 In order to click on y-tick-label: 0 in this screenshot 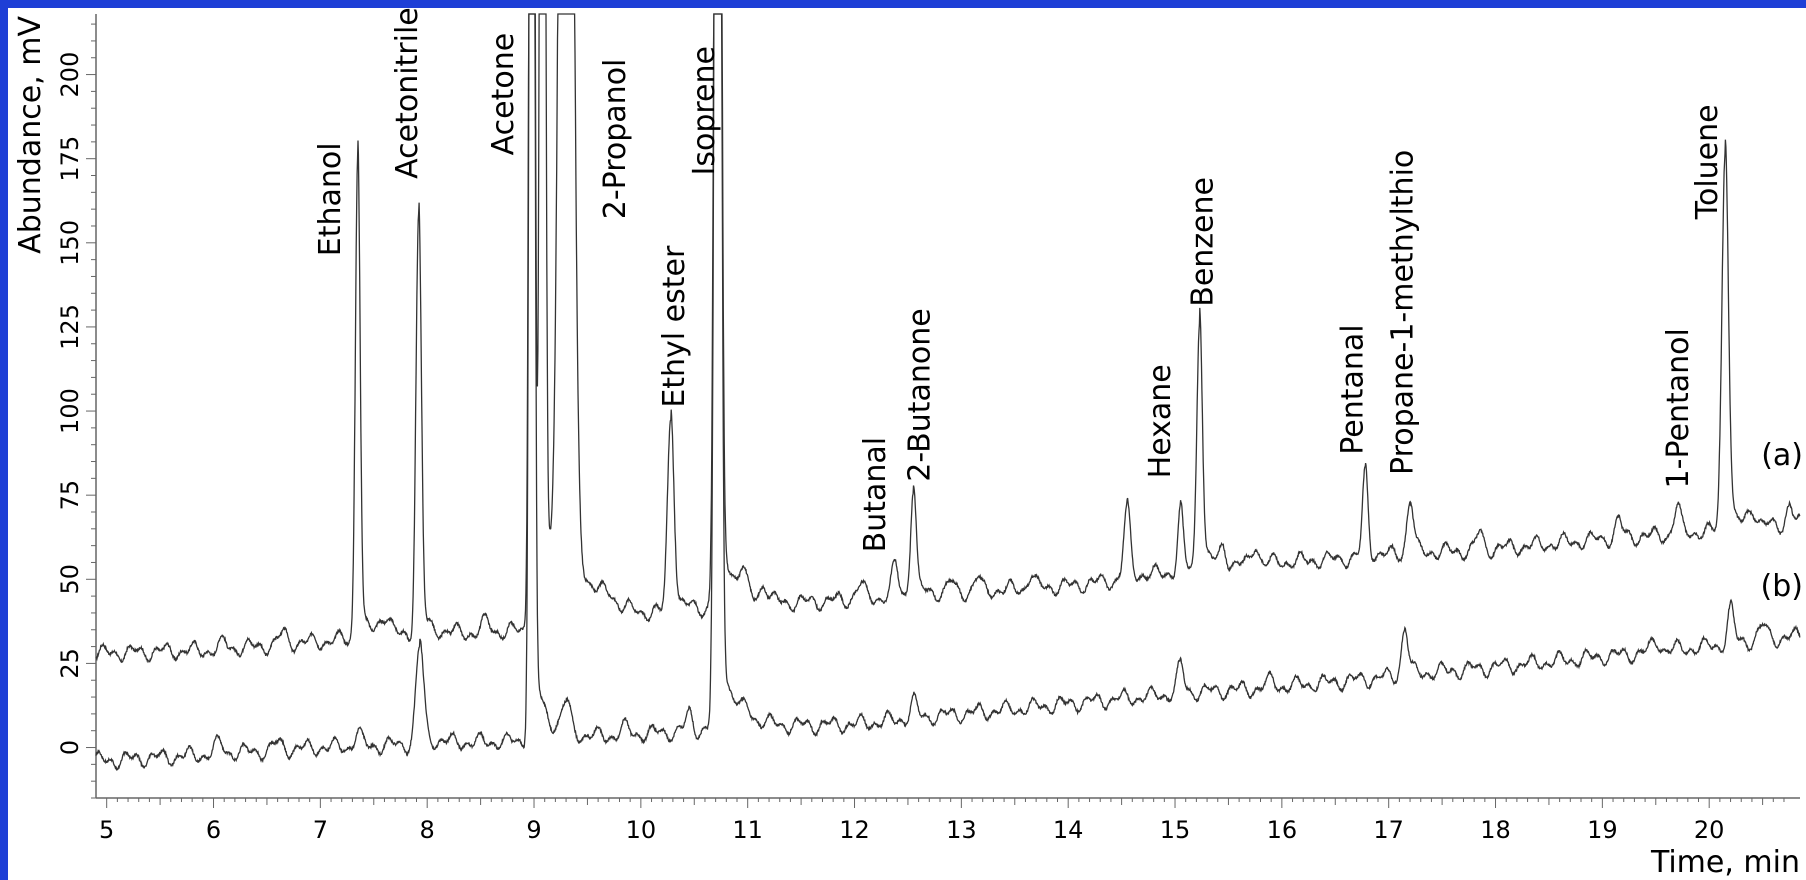, I will do `click(70, 747)`.